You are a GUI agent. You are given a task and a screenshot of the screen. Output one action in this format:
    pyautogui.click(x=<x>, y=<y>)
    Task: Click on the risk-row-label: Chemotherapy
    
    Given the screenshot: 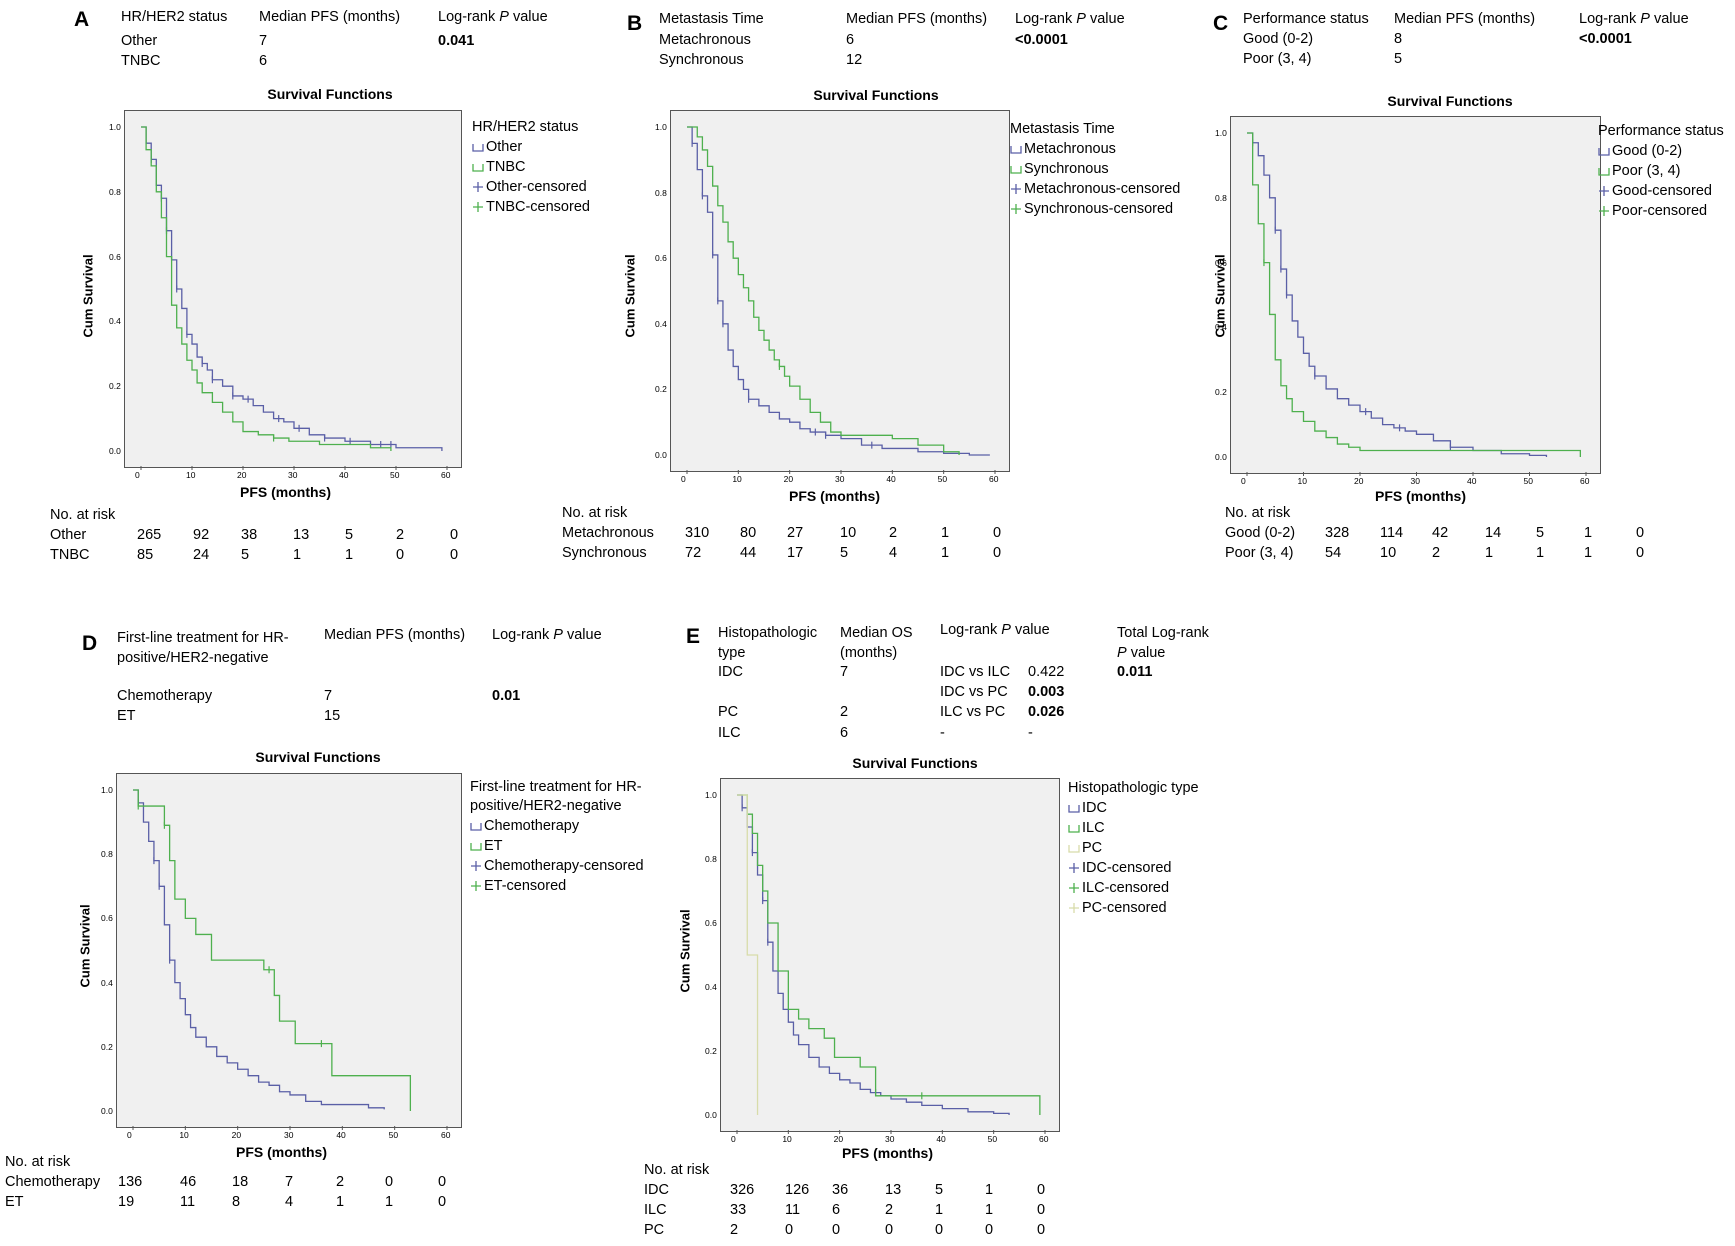 What is the action you would take?
    pyautogui.click(x=53, y=1182)
    